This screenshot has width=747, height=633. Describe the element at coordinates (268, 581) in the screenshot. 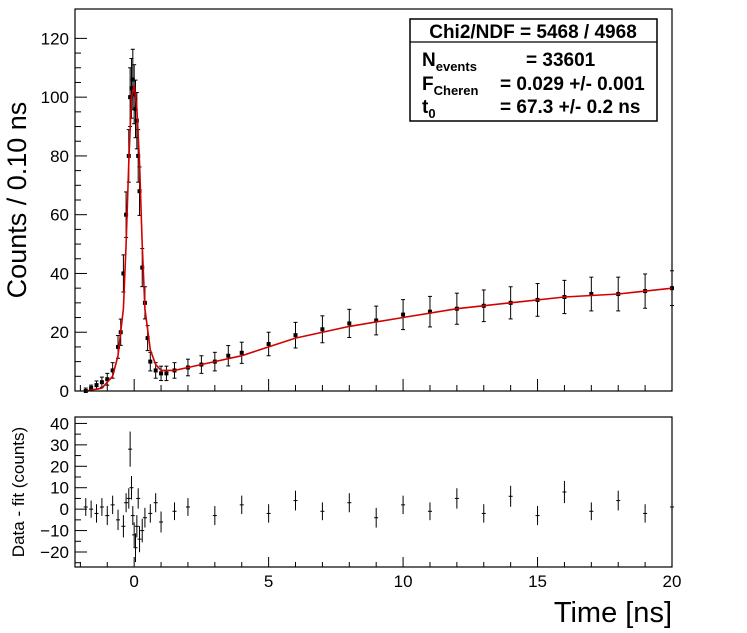

I see `x-tick-label: 5` at that location.